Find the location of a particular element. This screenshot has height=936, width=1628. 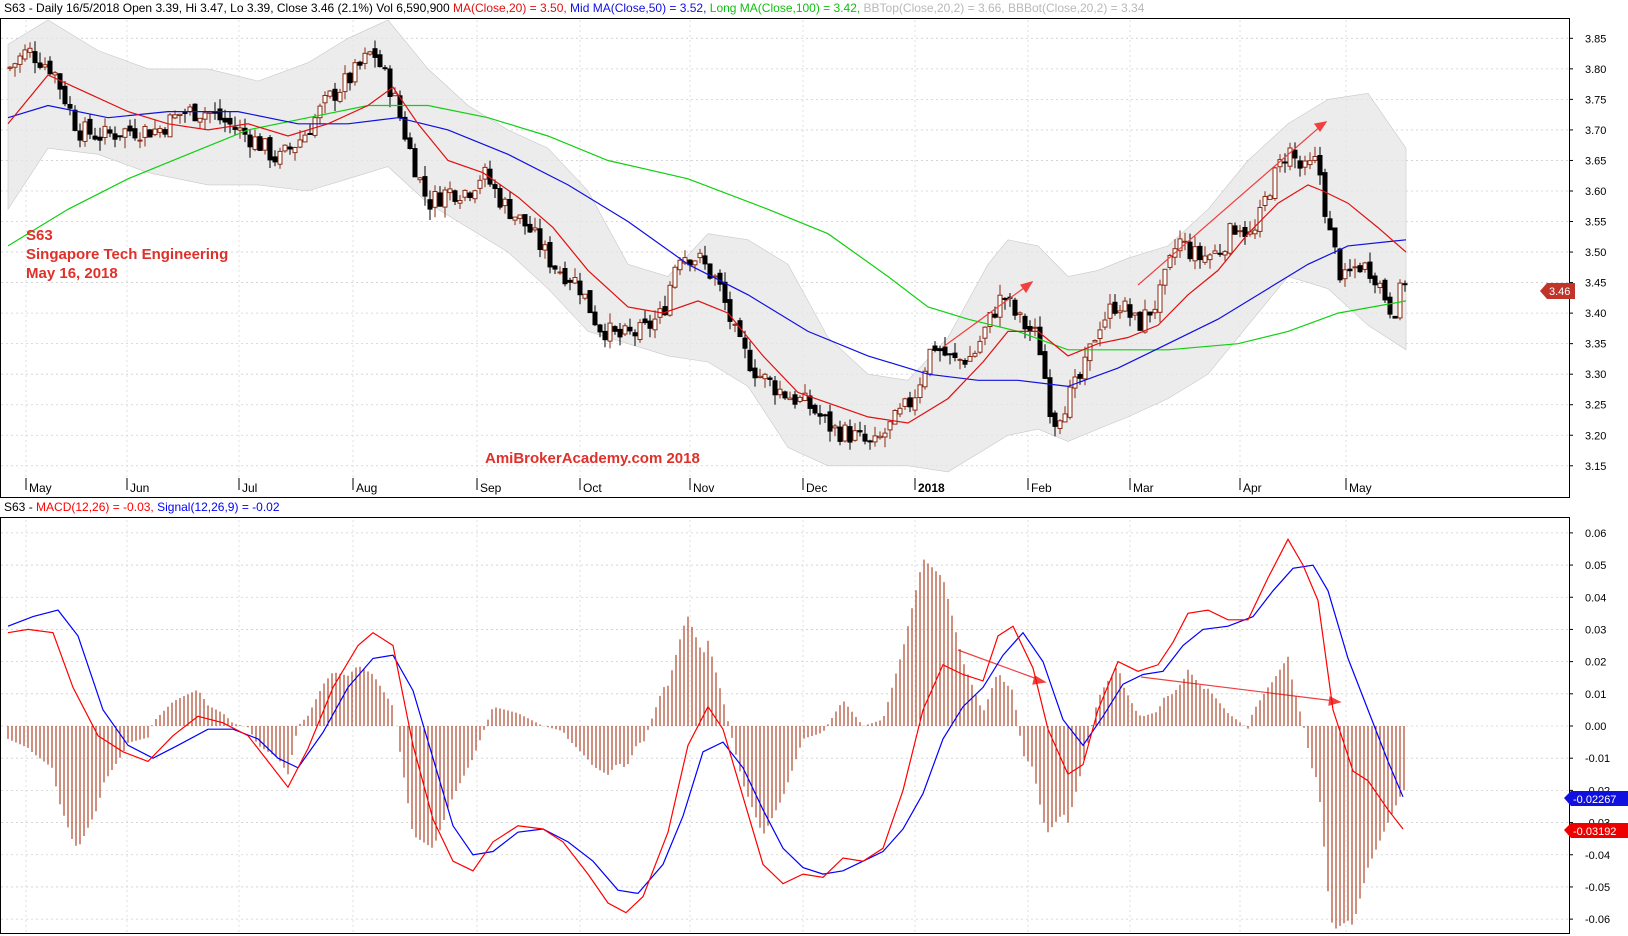

macd-tick-label: 0.00 is located at coordinates (1595, 727).